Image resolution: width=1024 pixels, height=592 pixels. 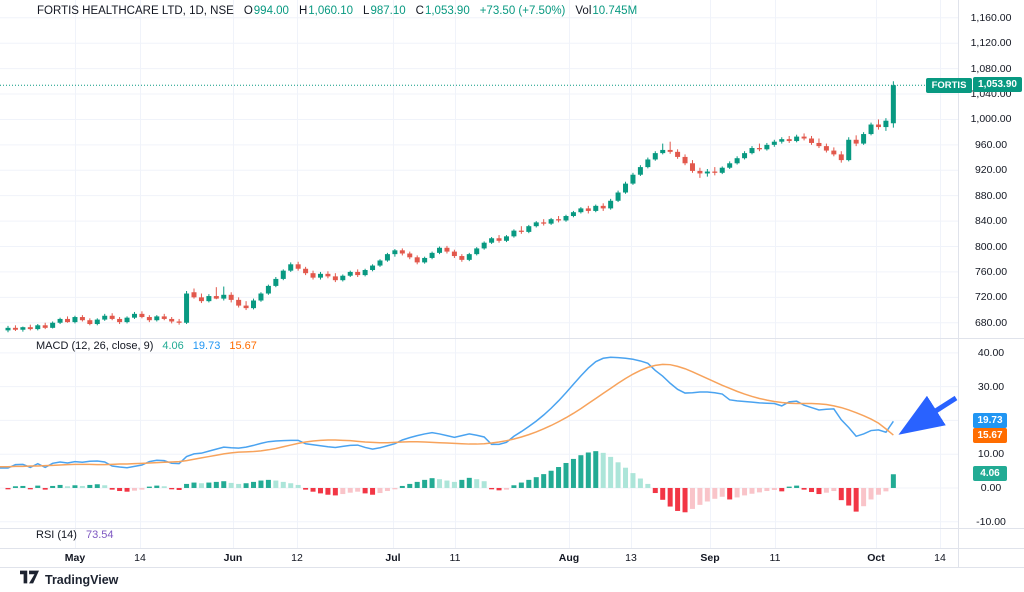 What do you see at coordinates (928, 415) in the screenshot?
I see `macd-crossover-arrow` at bounding box center [928, 415].